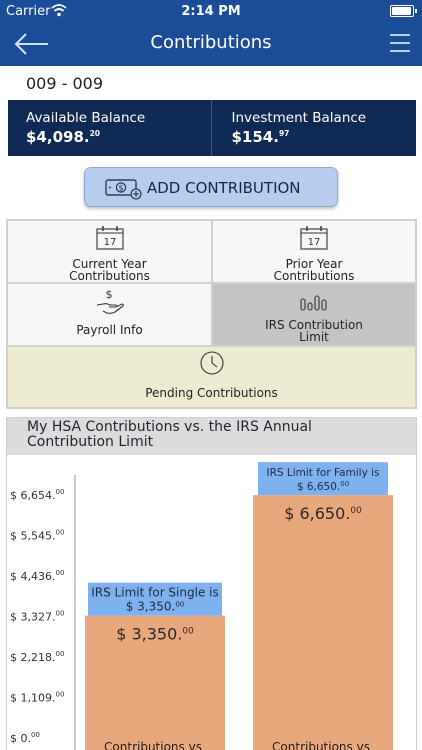 Image resolution: width=422 pixels, height=750 pixels. Describe the element at coordinates (25, 738) in the screenshot. I see `y-tick-label: $ 0.00` at that location.